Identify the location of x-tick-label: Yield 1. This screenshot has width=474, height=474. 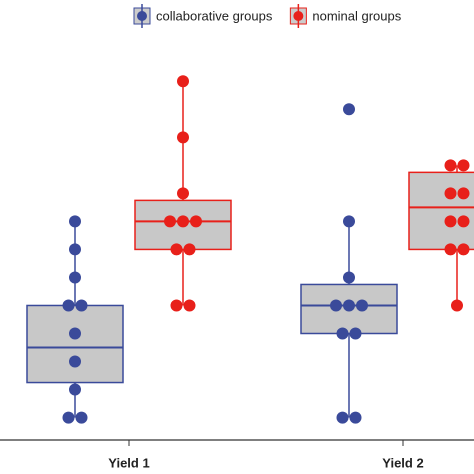
(128, 462).